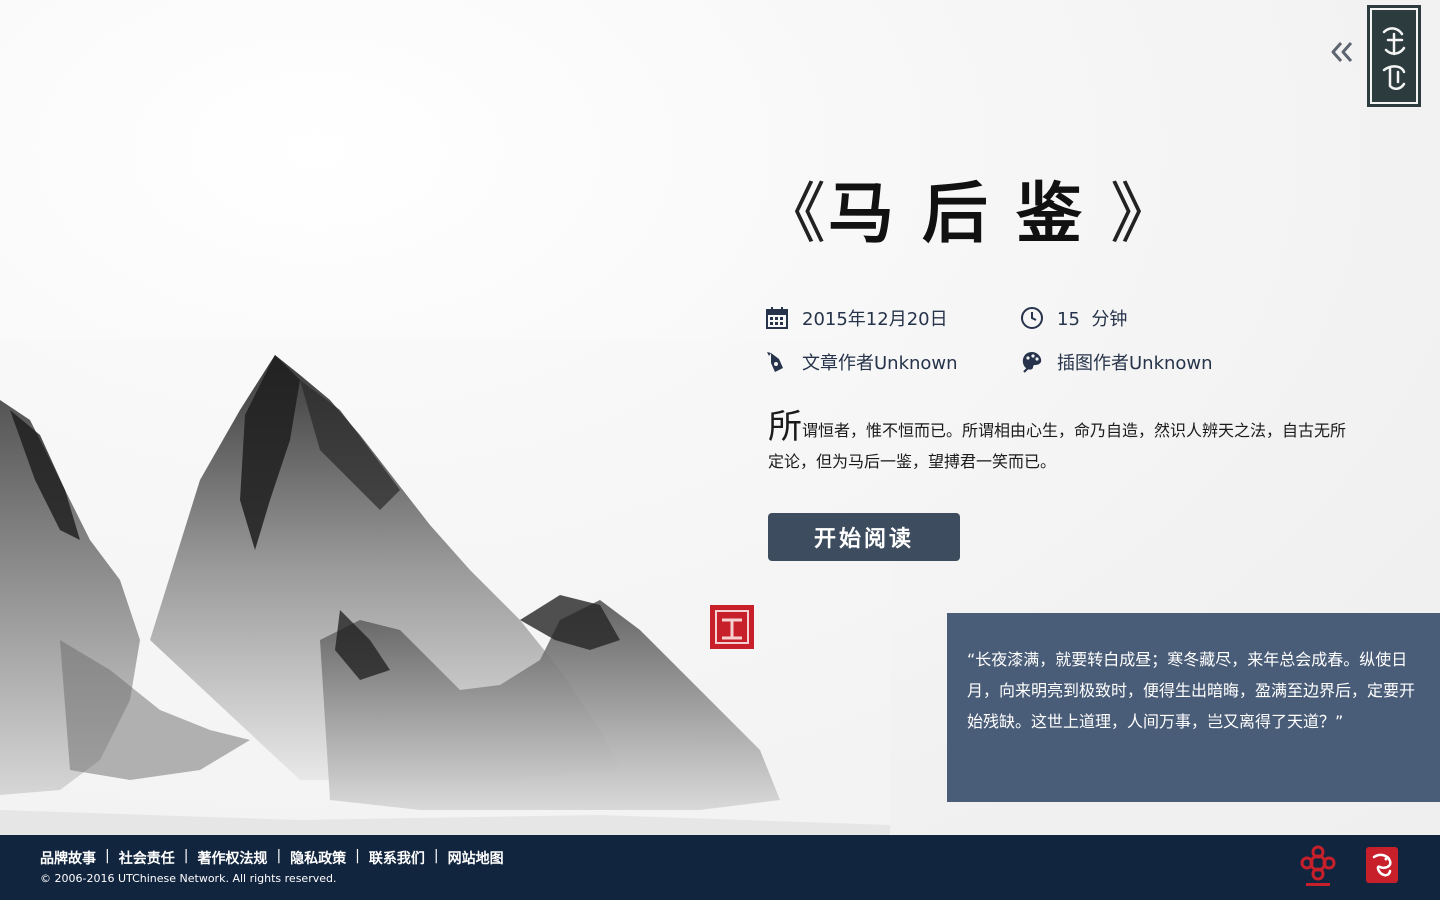 This screenshot has width=1440, height=900. Describe the element at coordinates (475, 859) in the screenshot. I see `footer-link-sitemap: 网站地图` at that location.